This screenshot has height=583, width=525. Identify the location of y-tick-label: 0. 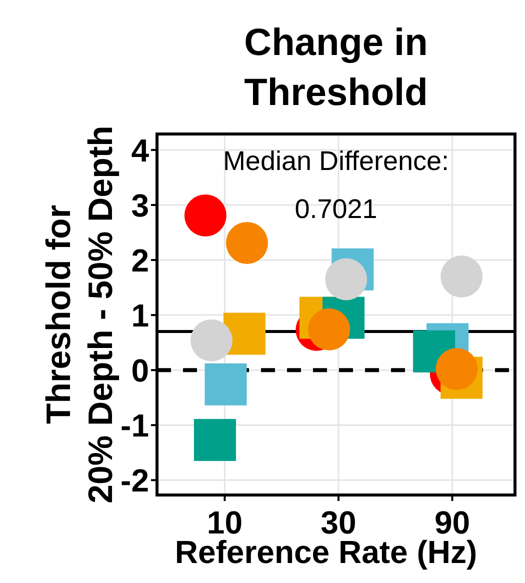
(140, 370).